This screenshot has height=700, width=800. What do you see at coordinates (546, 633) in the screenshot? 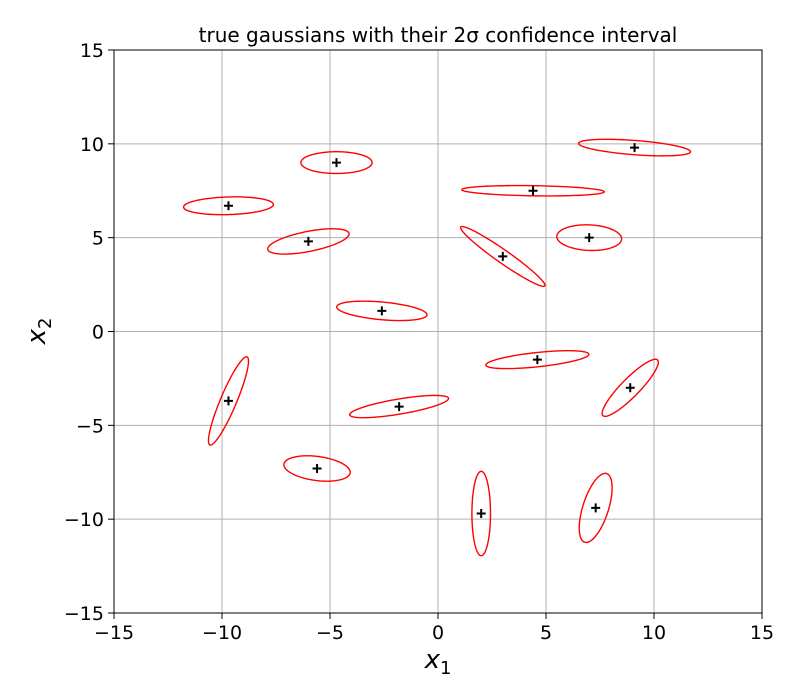
I see `x-tick-label: 5` at bounding box center [546, 633].